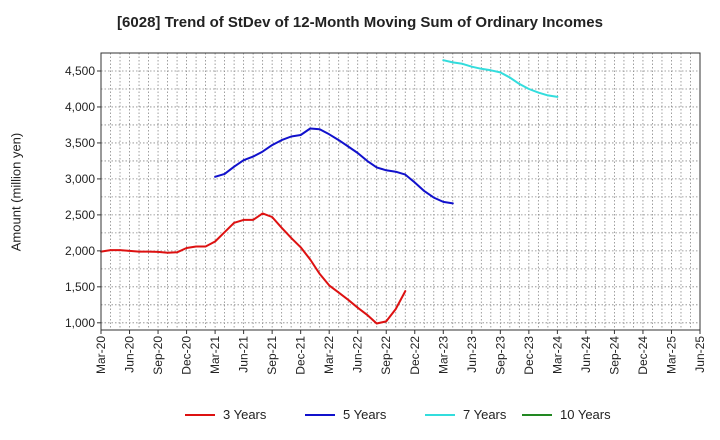  Describe the element at coordinates (643, 355) in the screenshot. I see `x-tick-label: Dec-24` at that location.